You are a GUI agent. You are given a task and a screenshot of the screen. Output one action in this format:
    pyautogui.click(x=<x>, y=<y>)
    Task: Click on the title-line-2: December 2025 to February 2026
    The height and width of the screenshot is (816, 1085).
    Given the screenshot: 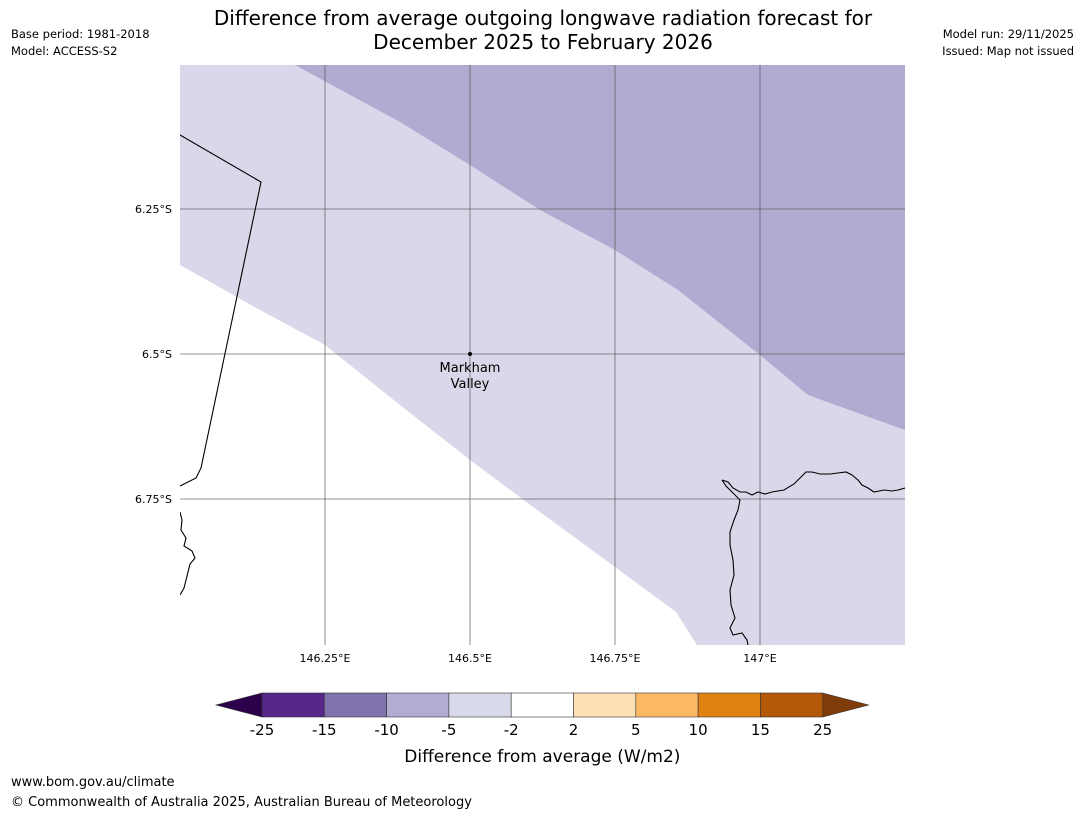 What is the action you would take?
    pyautogui.click(x=543, y=42)
    